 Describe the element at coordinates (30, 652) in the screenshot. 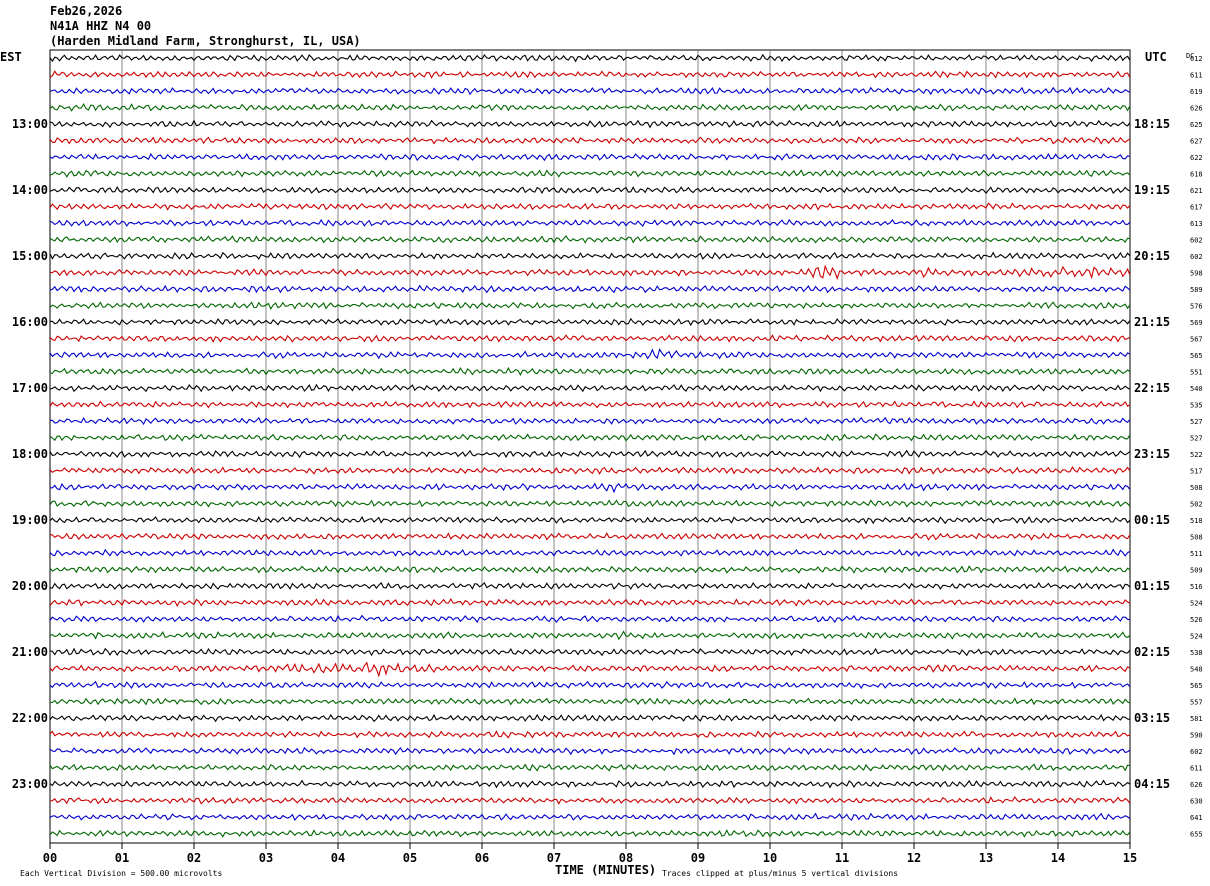

I see `est-time-label: 21:00` at that location.